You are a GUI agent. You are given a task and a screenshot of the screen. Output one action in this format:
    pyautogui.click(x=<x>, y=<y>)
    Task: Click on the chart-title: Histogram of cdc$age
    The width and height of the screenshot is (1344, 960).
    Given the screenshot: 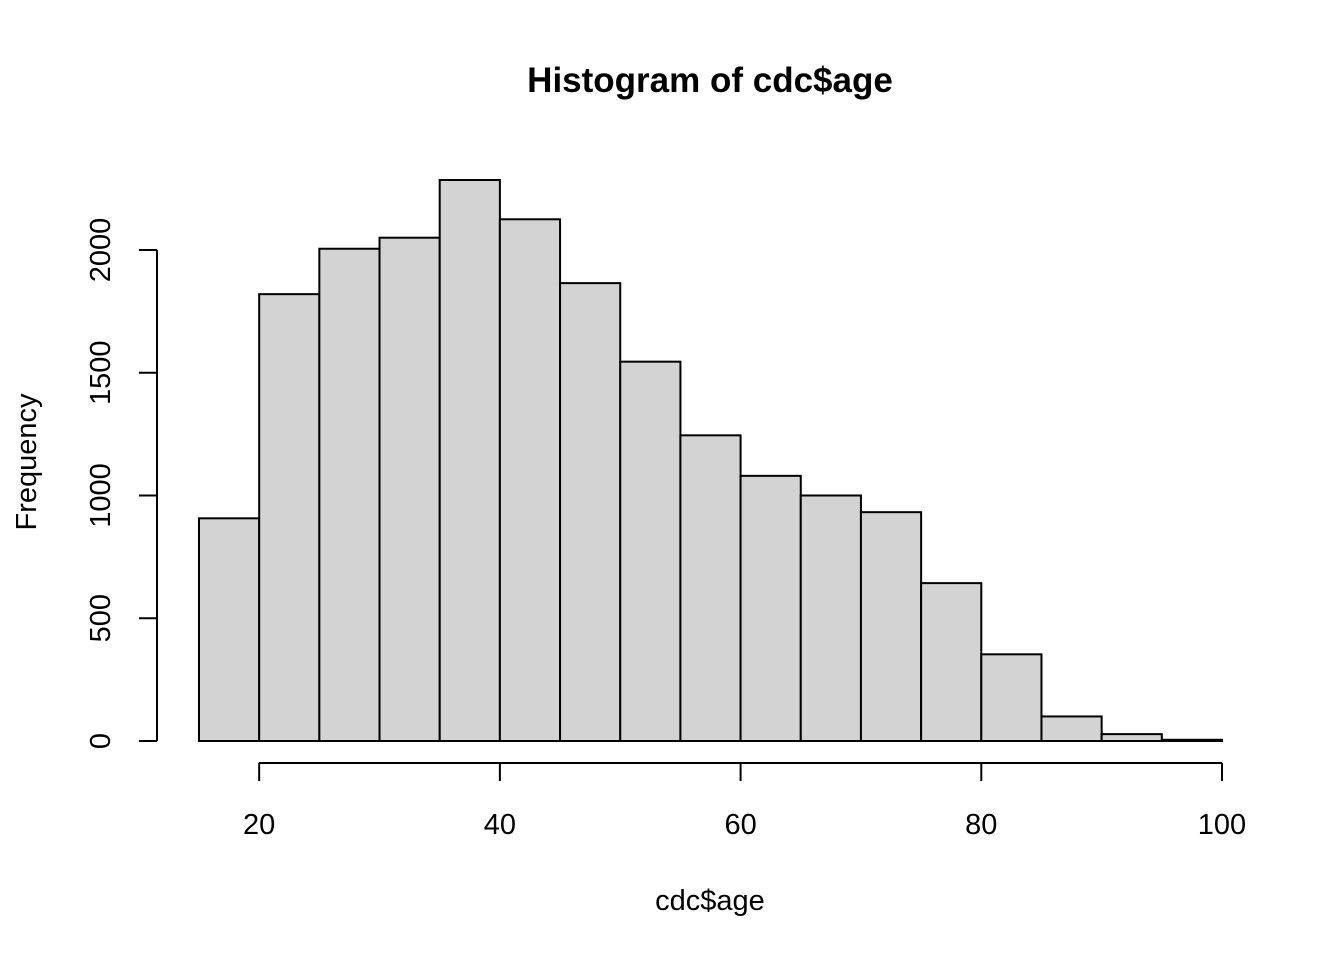 What is the action you would take?
    pyautogui.click(x=710, y=80)
    